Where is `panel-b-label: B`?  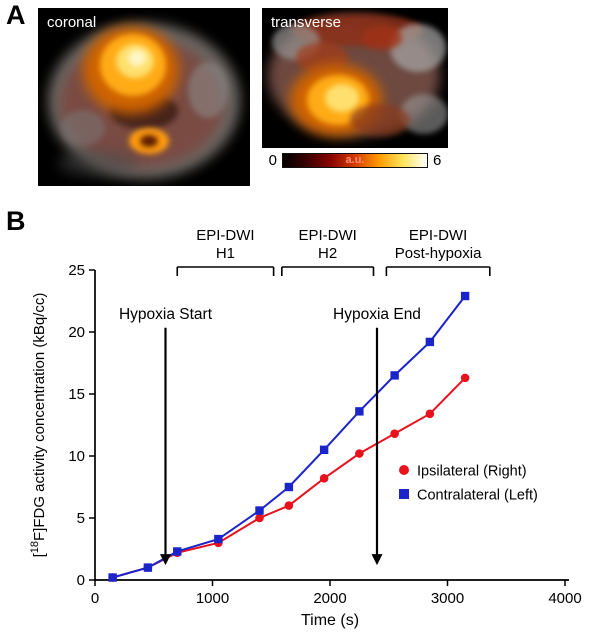 panel-b-label: B is located at coordinates (16, 221).